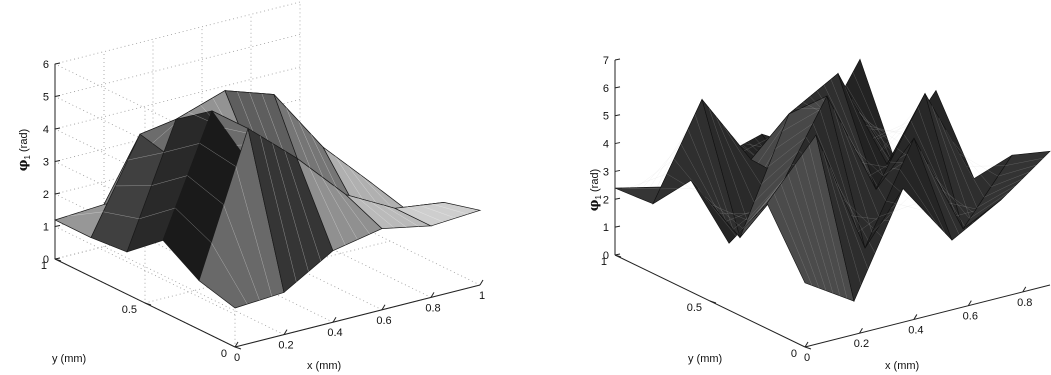  Describe the element at coordinates (606, 172) in the screenshot. I see `r-z-tick-label-3: 3` at that location.